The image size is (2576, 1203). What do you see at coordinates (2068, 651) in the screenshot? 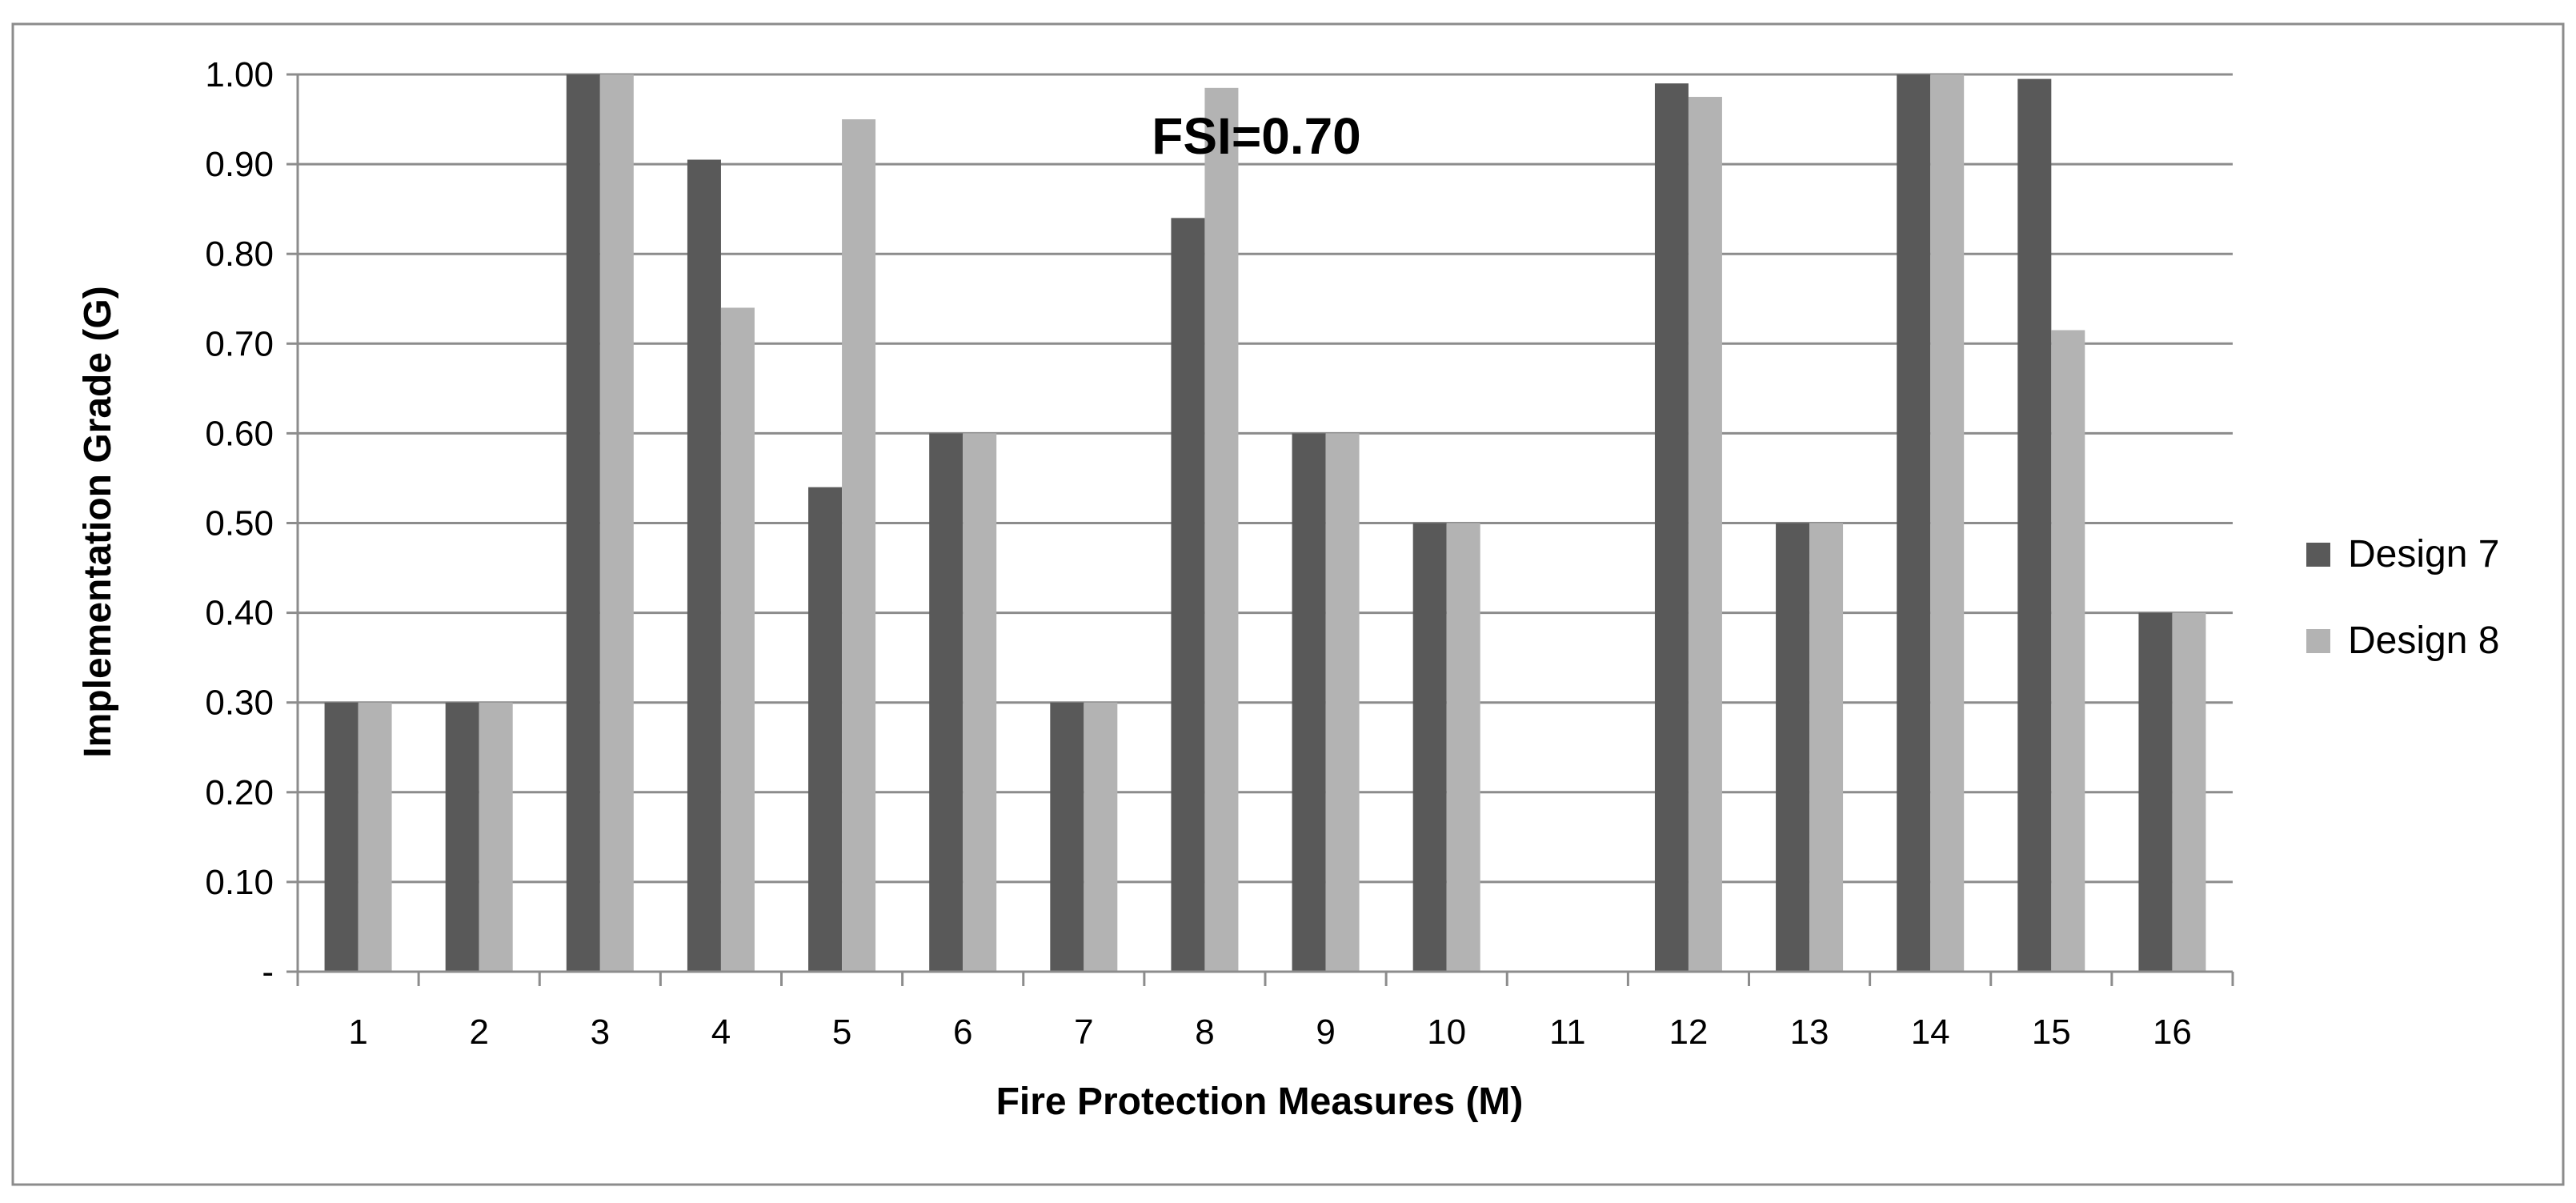
I see `bar-design-8-m15` at bounding box center [2068, 651].